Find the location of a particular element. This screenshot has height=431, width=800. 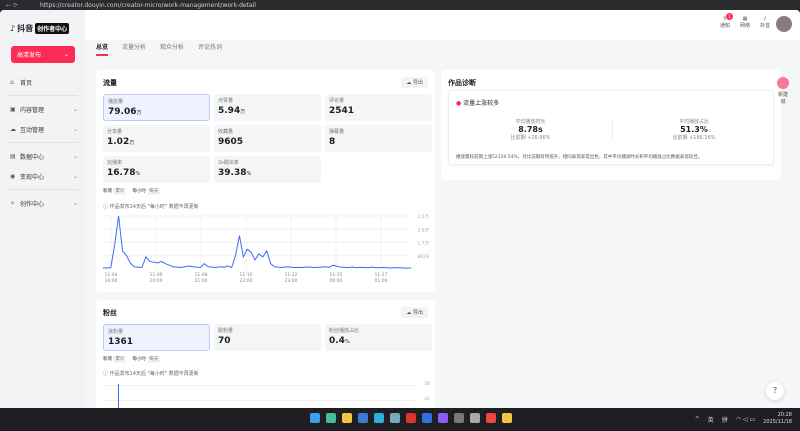

avatar is located at coordinates (784, 24).